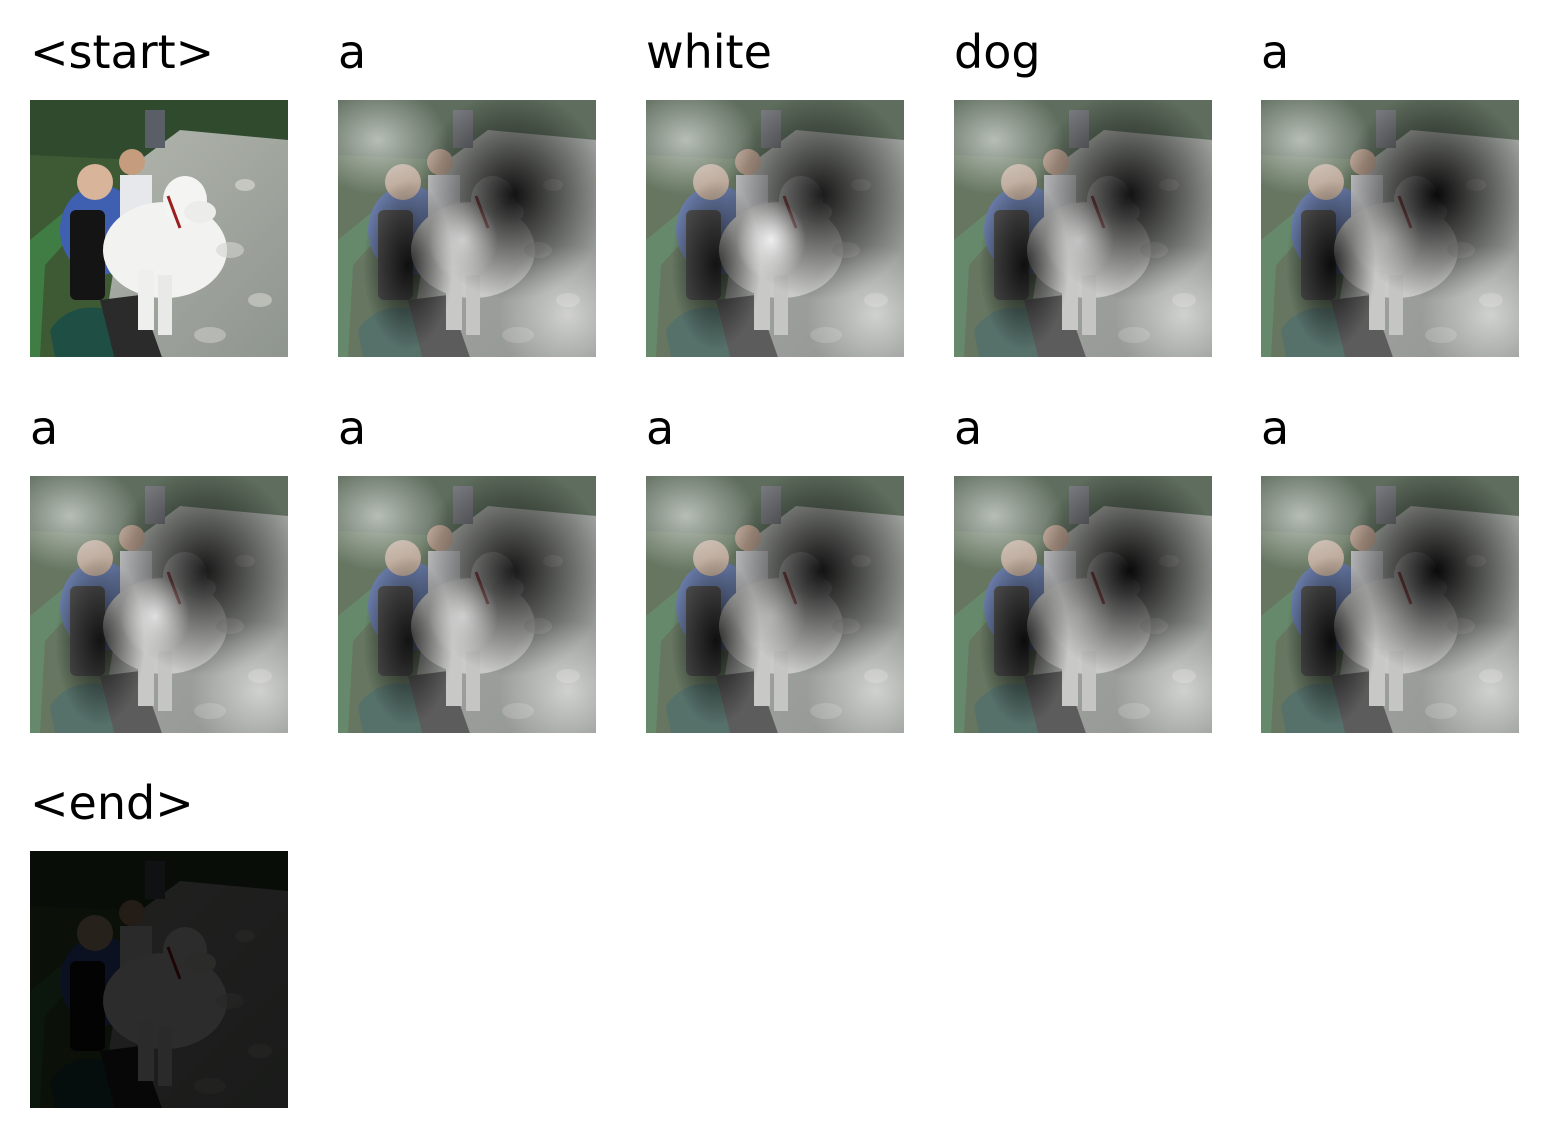  What do you see at coordinates (122, 52) in the screenshot?
I see `token-label: <start>` at bounding box center [122, 52].